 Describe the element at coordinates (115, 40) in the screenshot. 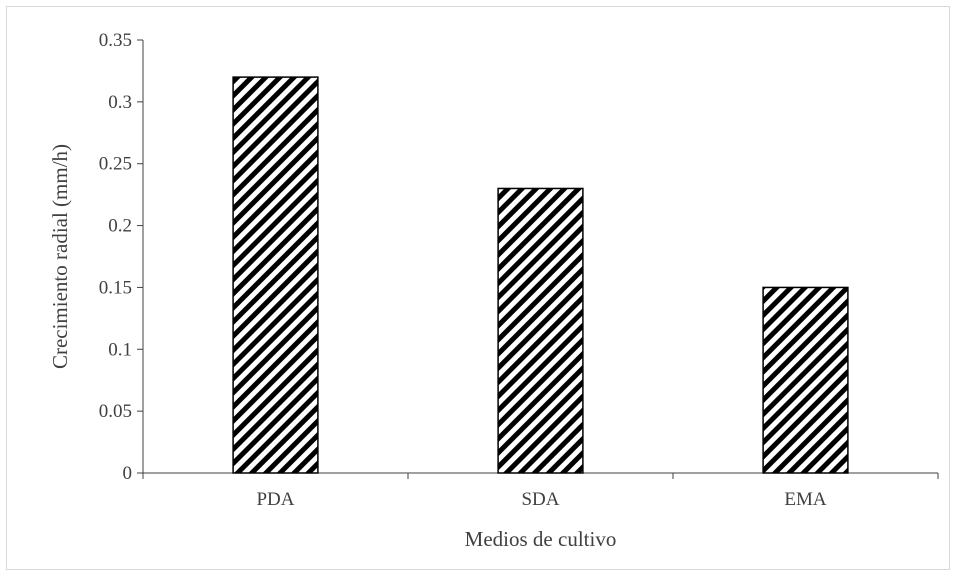

I see `y-tick-label: 0.35` at that location.